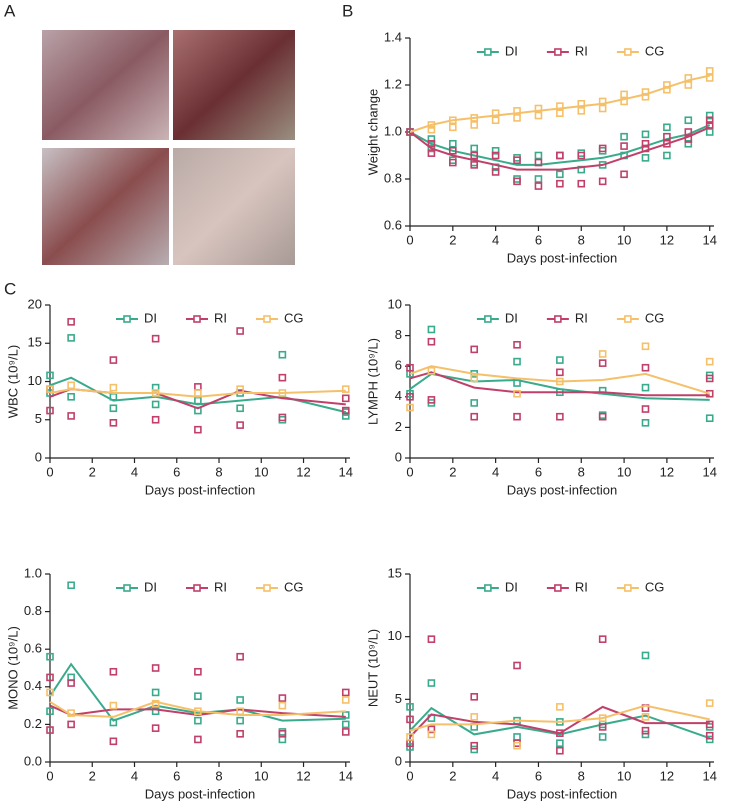 The image size is (733, 802). I want to click on x-tick-label: 2, so click(452, 471).